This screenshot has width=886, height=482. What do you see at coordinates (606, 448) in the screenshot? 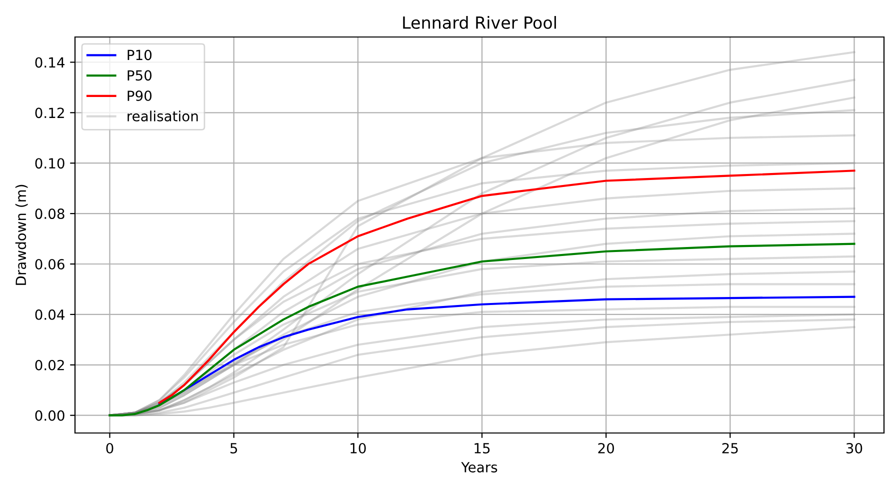
I see `x-tick-label: 20` at bounding box center [606, 448].